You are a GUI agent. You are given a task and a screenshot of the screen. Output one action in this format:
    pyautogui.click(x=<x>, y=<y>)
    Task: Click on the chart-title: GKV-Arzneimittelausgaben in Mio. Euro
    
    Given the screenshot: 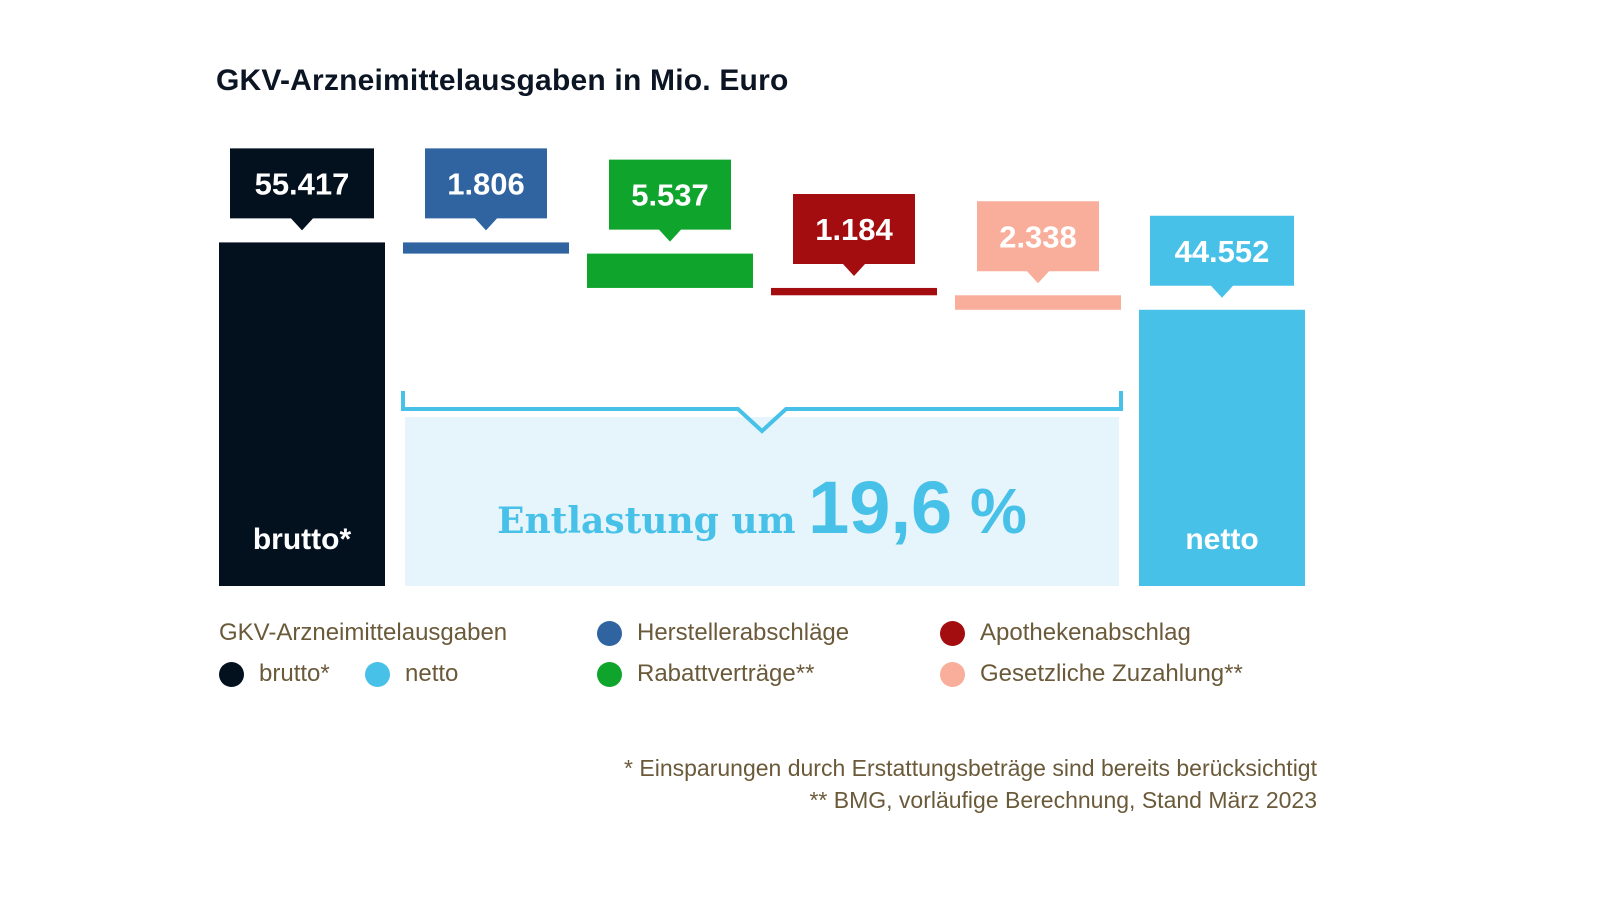 What is the action you would take?
    pyautogui.click(x=502, y=80)
    